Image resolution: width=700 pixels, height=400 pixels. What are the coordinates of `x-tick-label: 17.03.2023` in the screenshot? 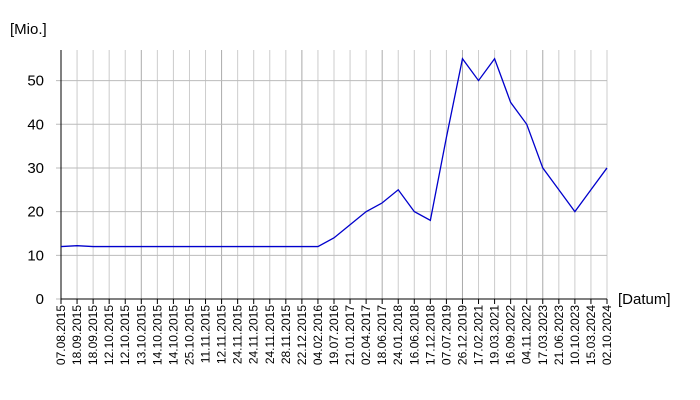 It's located at (543, 335).